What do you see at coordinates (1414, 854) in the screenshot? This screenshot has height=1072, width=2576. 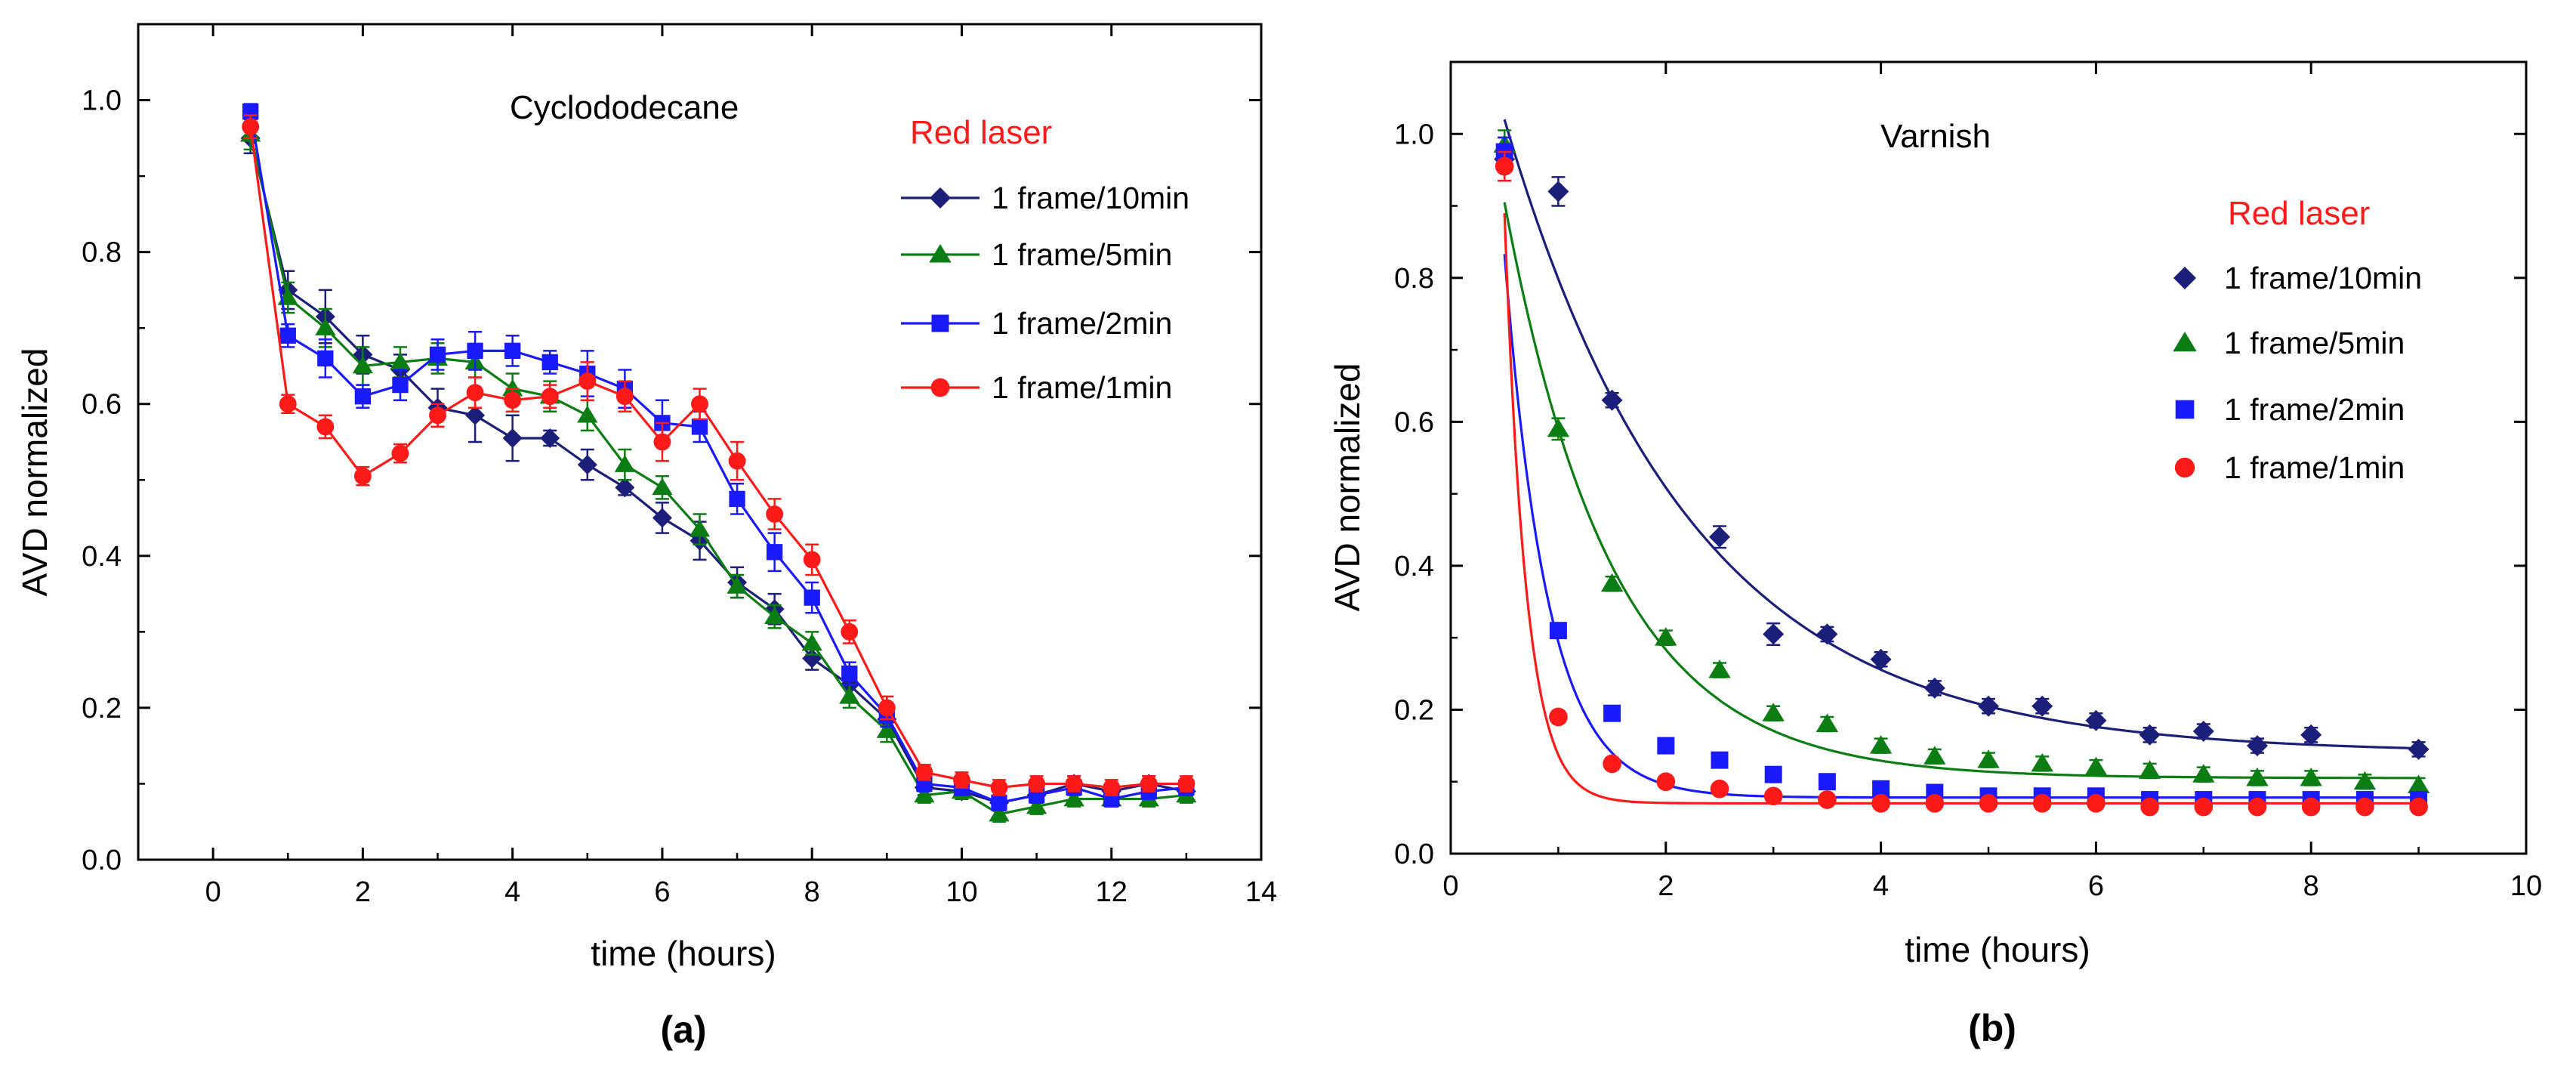 I see `panel-b-y-tick-label: 0.0` at bounding box center [1414, 854].